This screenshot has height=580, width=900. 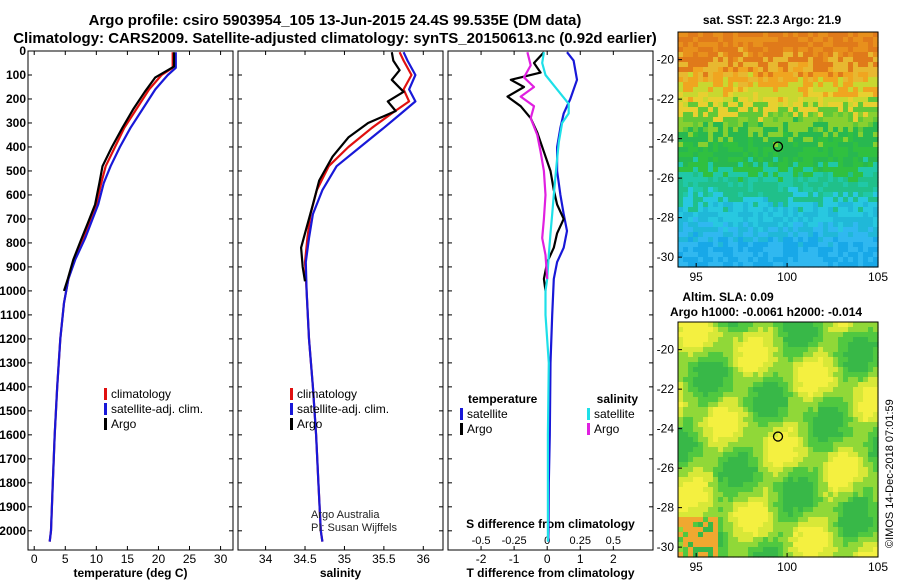 What do you see at coordinates (666, 99) in the screenshot?
I see `sst-map-y-tick-label: -22` at bounding box center [666, 99].